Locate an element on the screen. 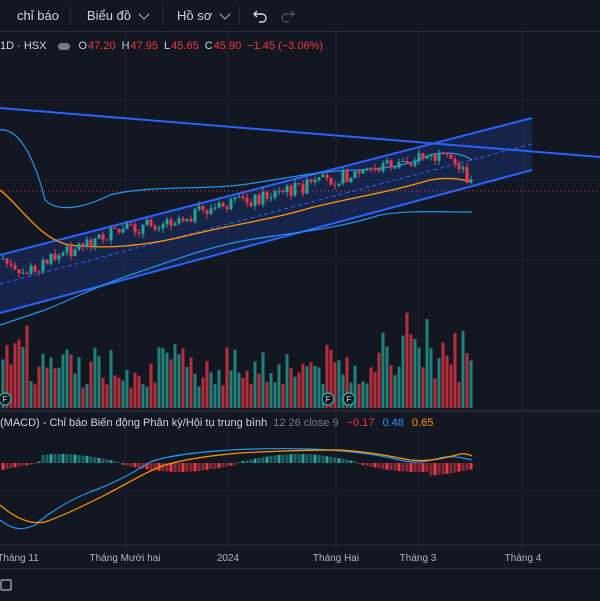 This screenshot has width=600, height=601. timezone-icon is located at coordinates (7, 585).